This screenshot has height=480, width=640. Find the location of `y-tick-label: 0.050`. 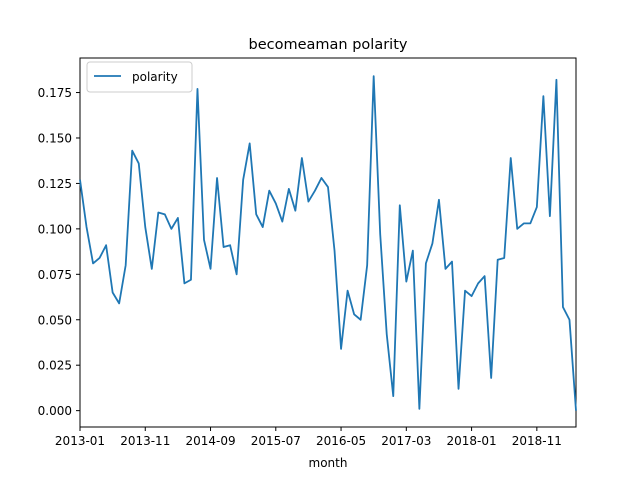

y-tick-label: 0.050 is located at coordinates (55, 320).